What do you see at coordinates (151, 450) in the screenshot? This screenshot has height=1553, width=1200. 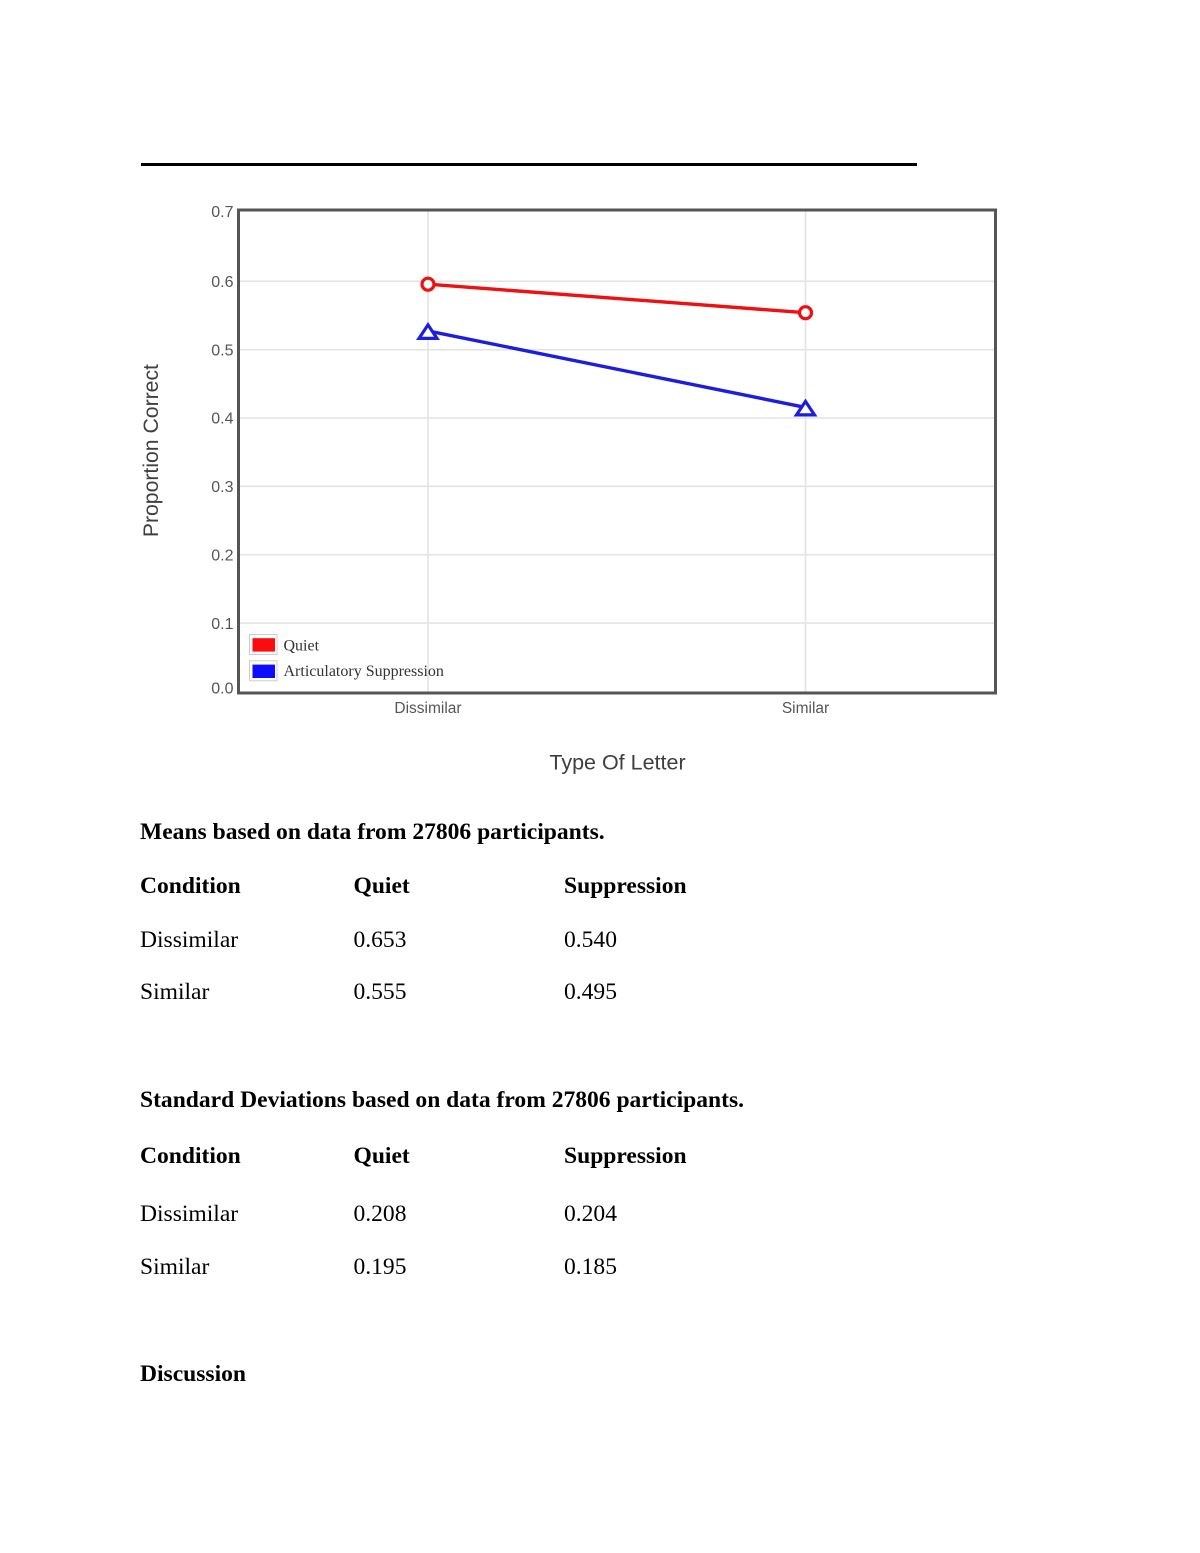 I see `svg-text: Proportion Correct` at bounding box center [151, 450].